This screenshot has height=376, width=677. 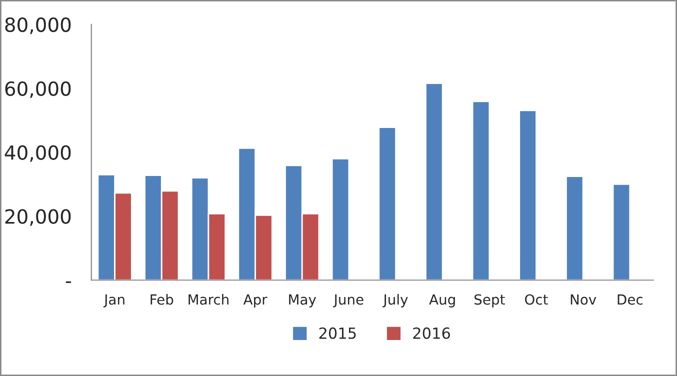 What do you see at coordinates (442, 301) in the screenshot?
I see `x-tick-label: Aug` at bounding box center [442, 301].